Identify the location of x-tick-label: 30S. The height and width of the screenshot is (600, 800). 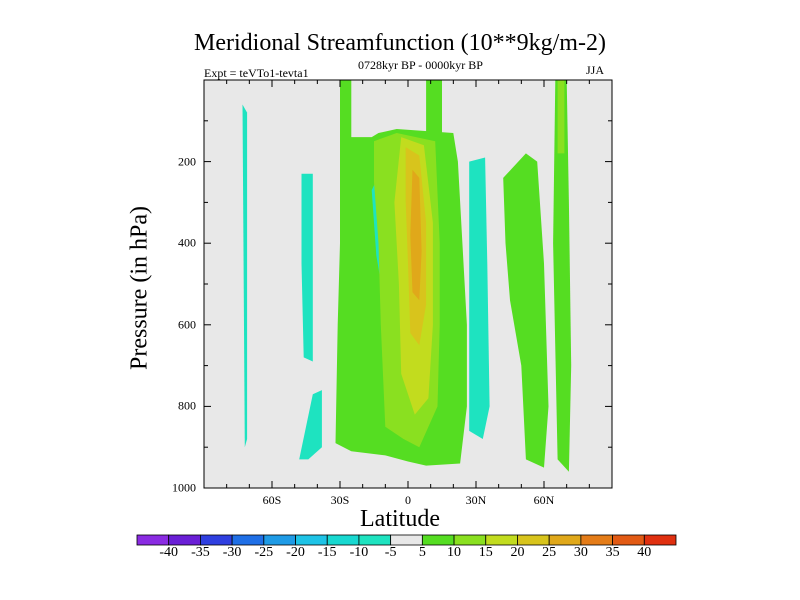
(340, 500).